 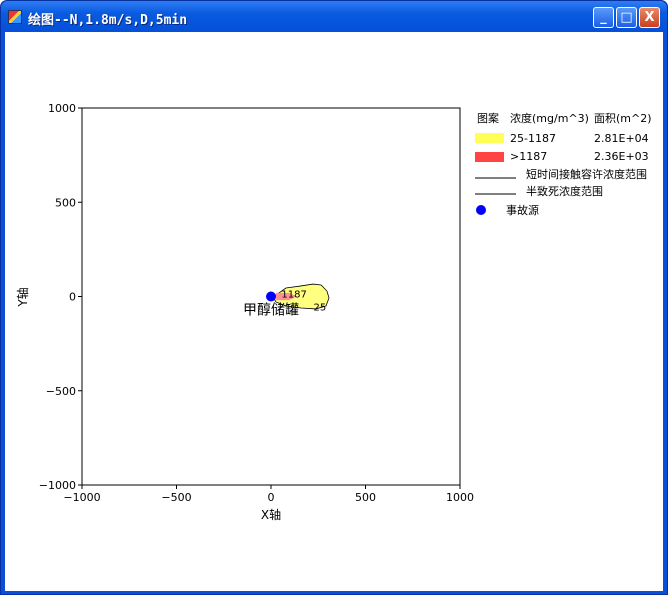 What do you see at coordinates (549, 118) in the screenshot?
I see `legend-header-conc: 浓度(mg/m^3)` at bounding box center [549, 118].